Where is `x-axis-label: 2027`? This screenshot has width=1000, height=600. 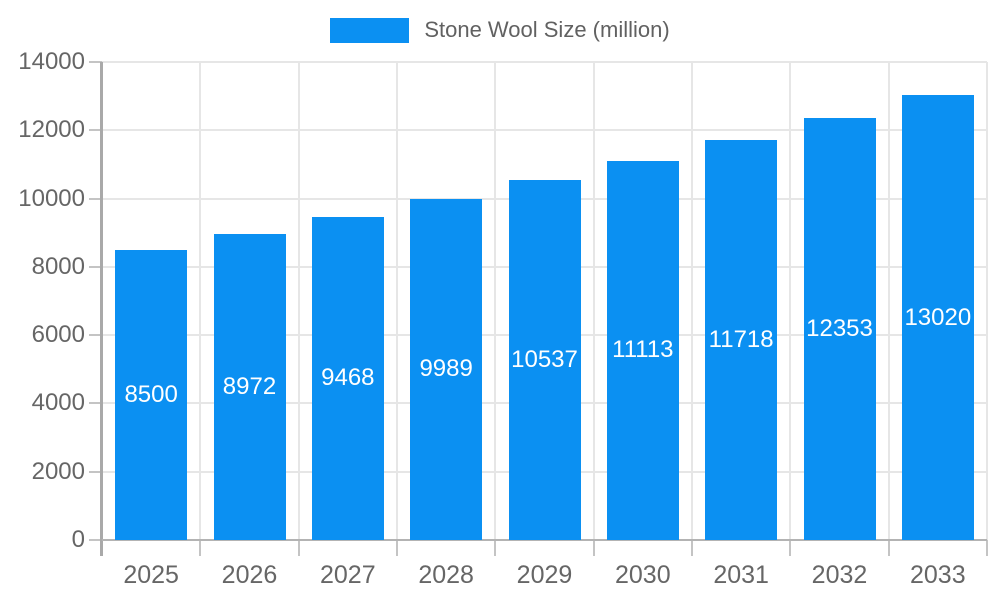
x-axis-label: 2027 is located at coordinates (348, 575).